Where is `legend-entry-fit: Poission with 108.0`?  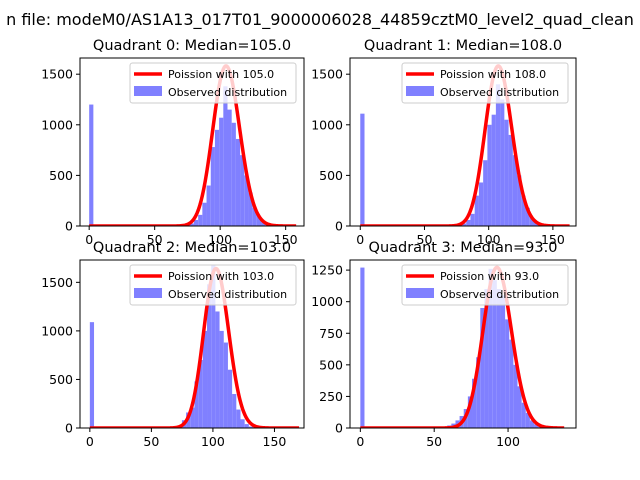
legend-entry-fit: Poission with 108.0 is located at coordinates (493, 74).